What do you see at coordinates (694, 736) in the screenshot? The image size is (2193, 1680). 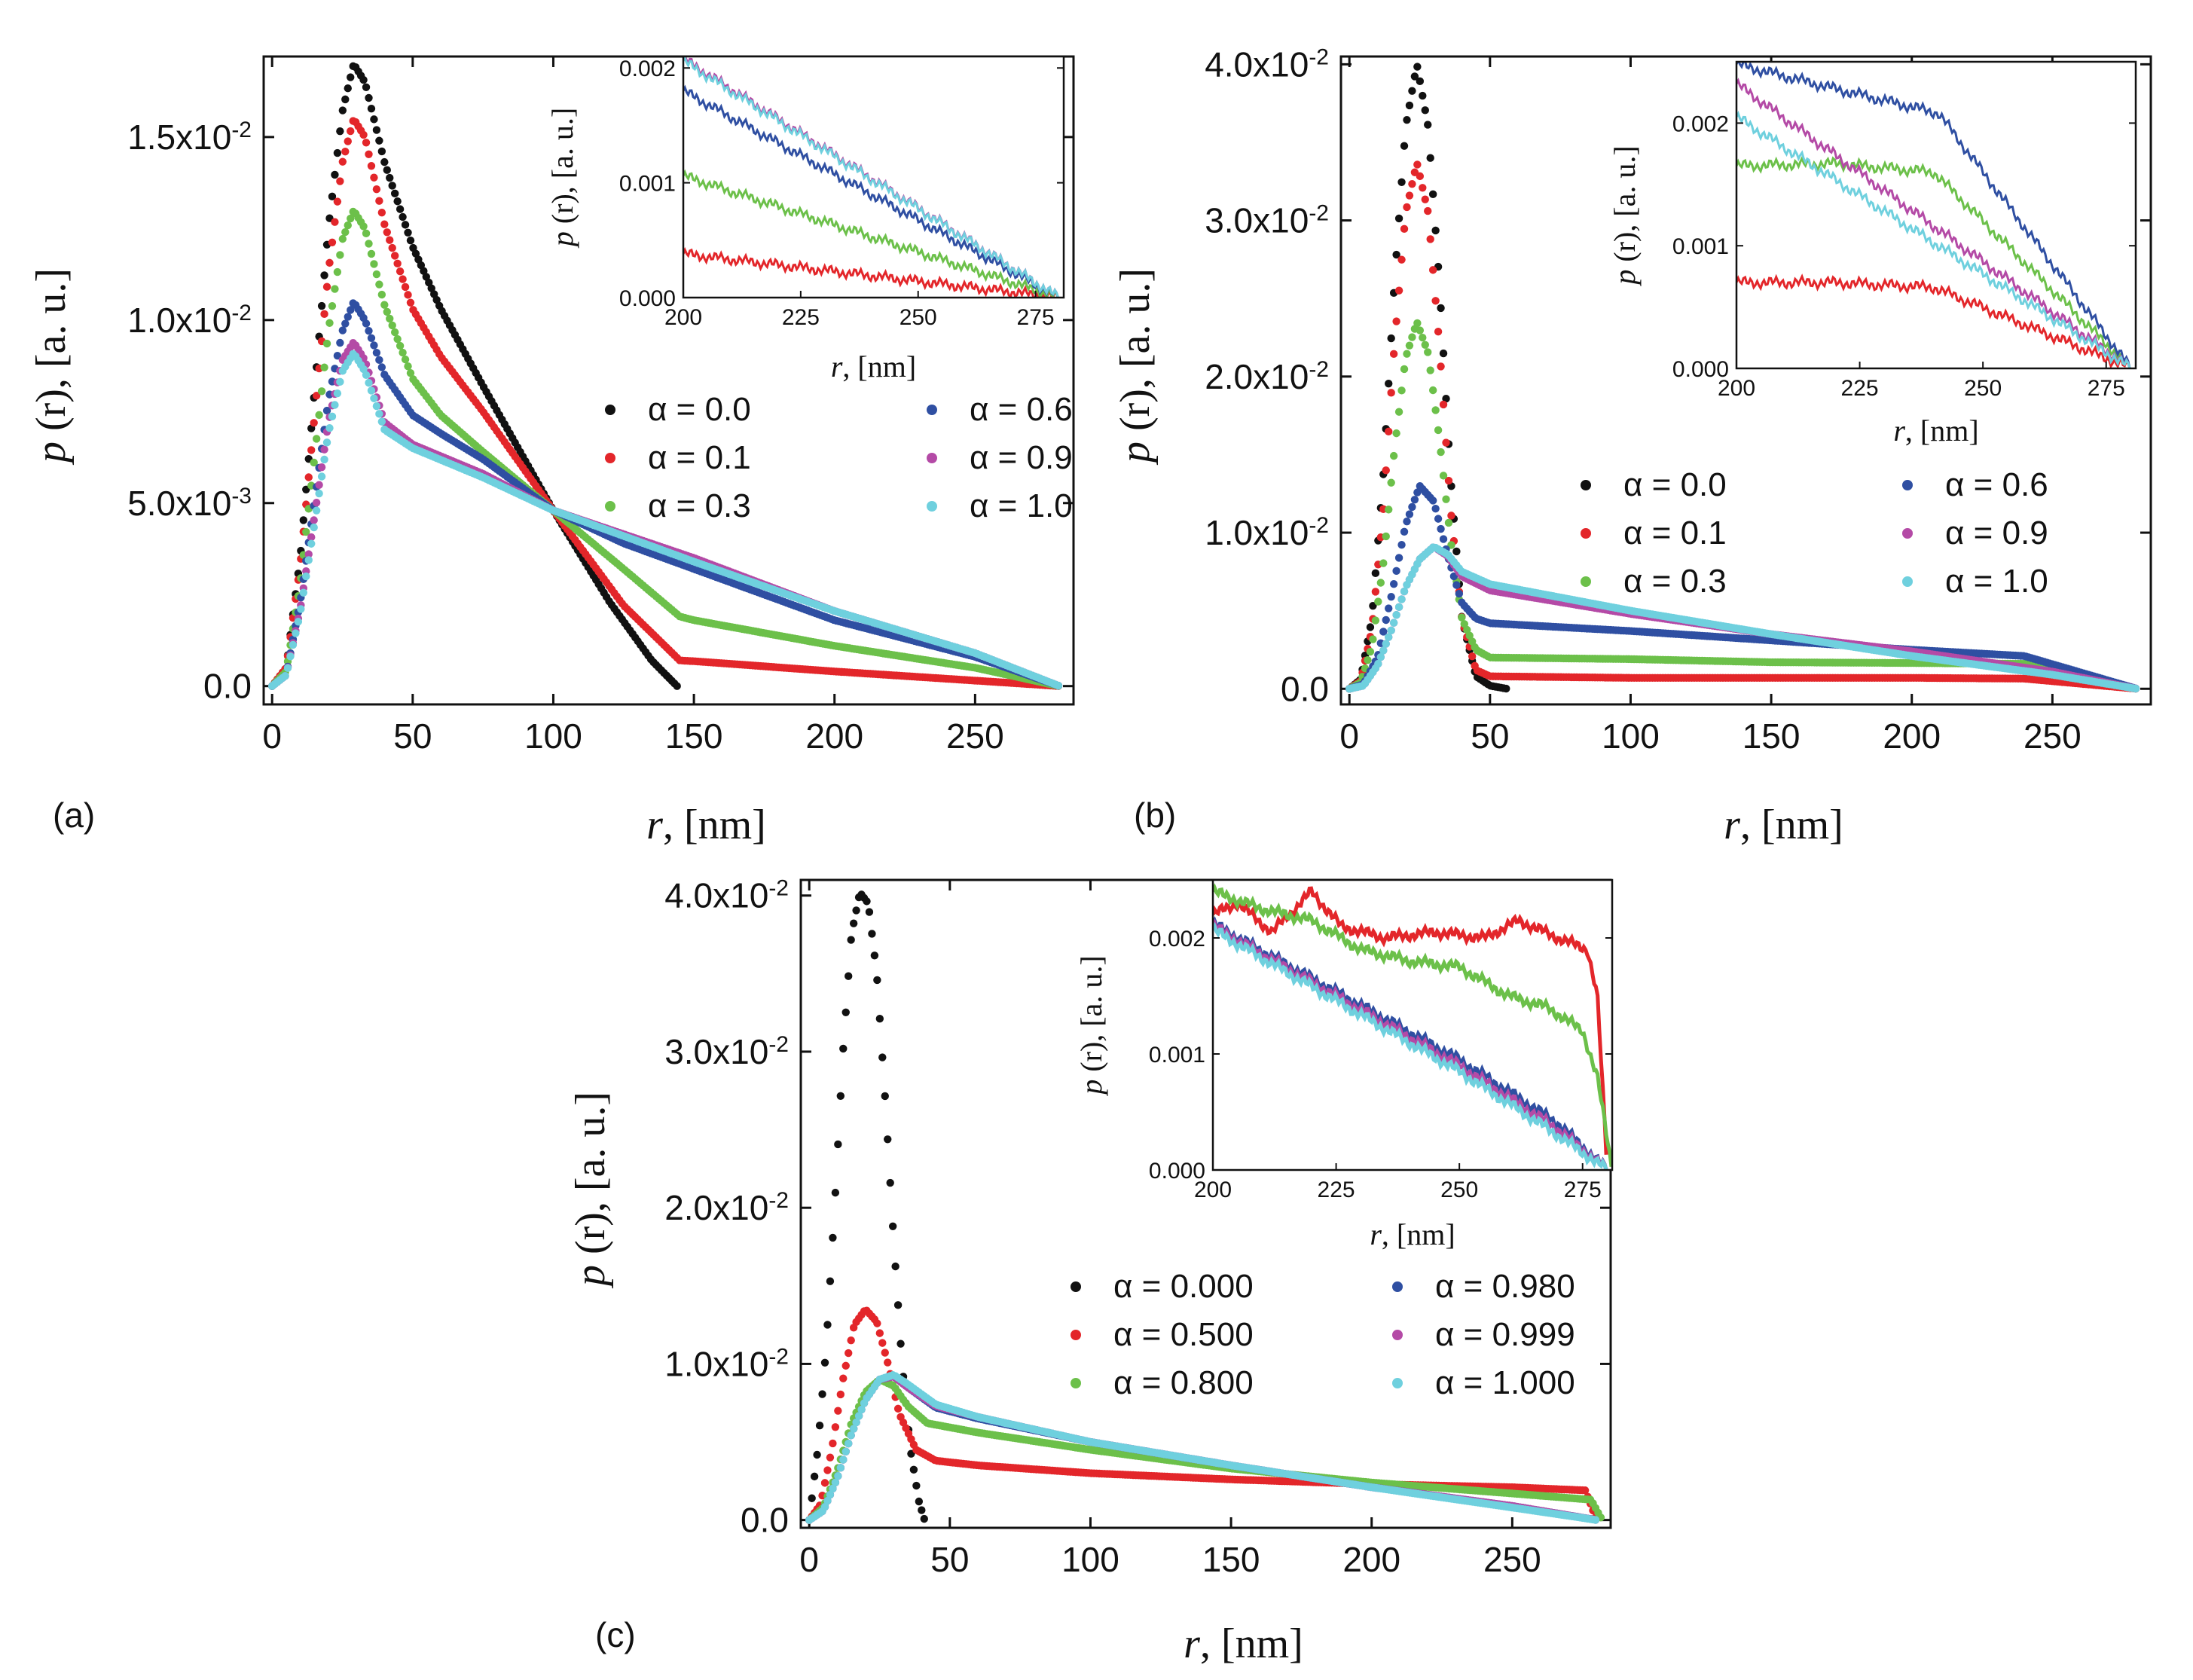 I see `x-tick-label: 150` at bounding box center [694, 736].